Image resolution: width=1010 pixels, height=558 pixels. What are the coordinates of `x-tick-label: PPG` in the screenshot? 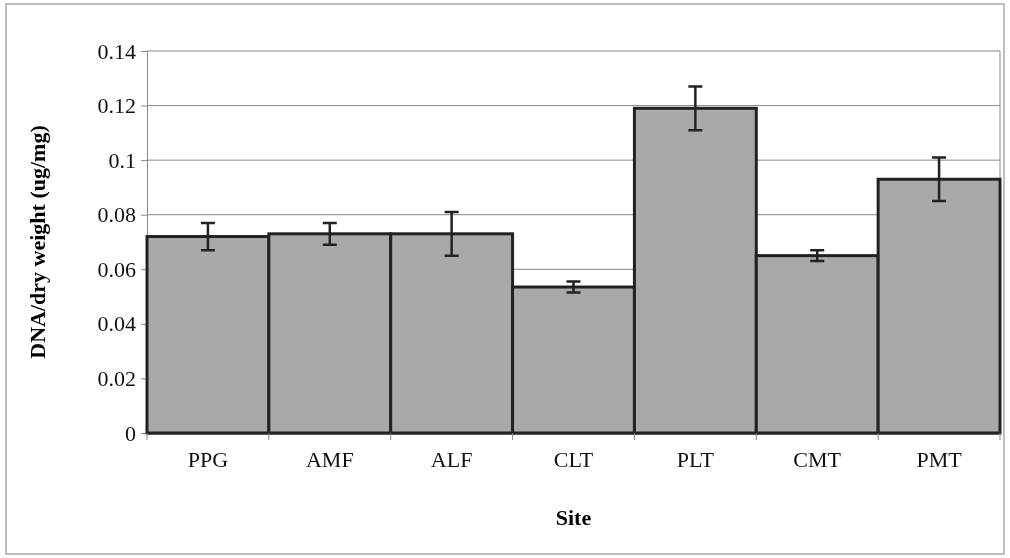 It's located at (208, 459).